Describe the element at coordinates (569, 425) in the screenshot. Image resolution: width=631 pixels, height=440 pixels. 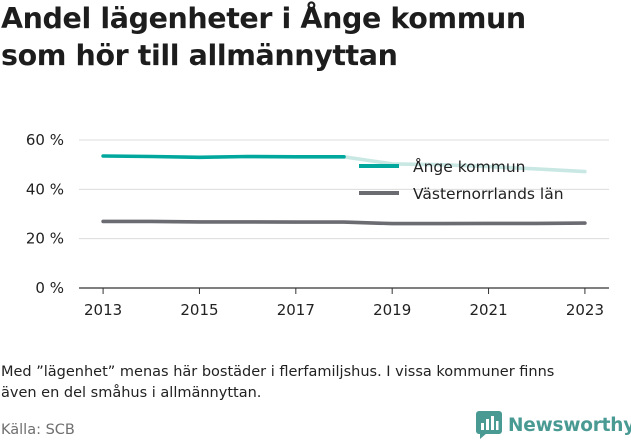
I see `brand-name: Newsworthy` at that location.